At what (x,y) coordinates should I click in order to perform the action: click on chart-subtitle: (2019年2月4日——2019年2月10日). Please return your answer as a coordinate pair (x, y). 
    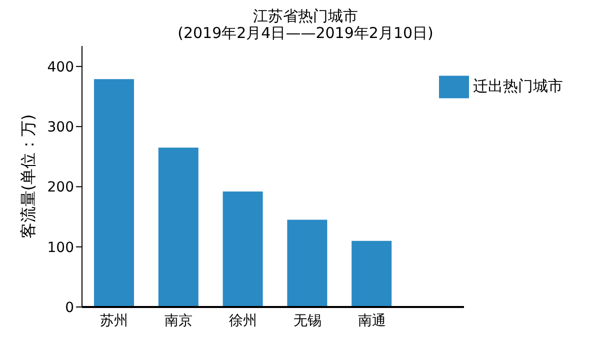
    Looking at the image, I should click on (305, 33).